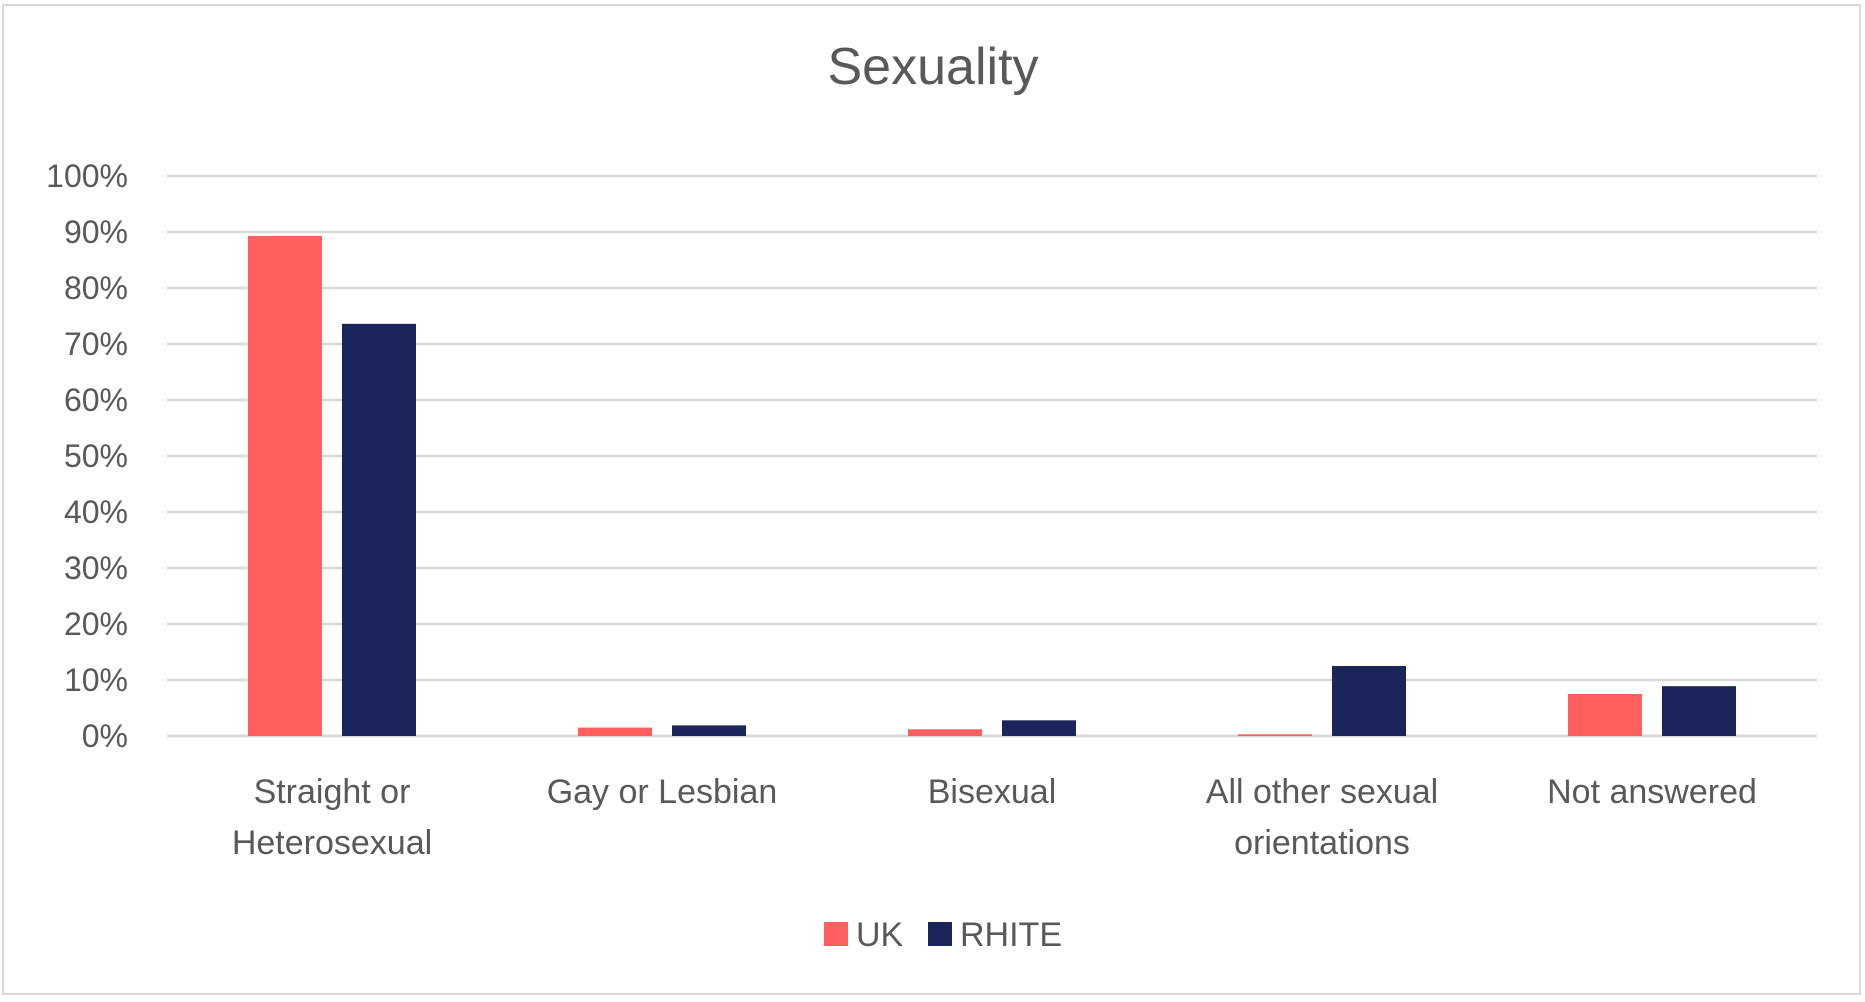 The width and height of the screenshot is (1865, 1002). Describe the element at coordinates (87, 176) in the screenshot. I see `y-tick-label: 100%` at that location.